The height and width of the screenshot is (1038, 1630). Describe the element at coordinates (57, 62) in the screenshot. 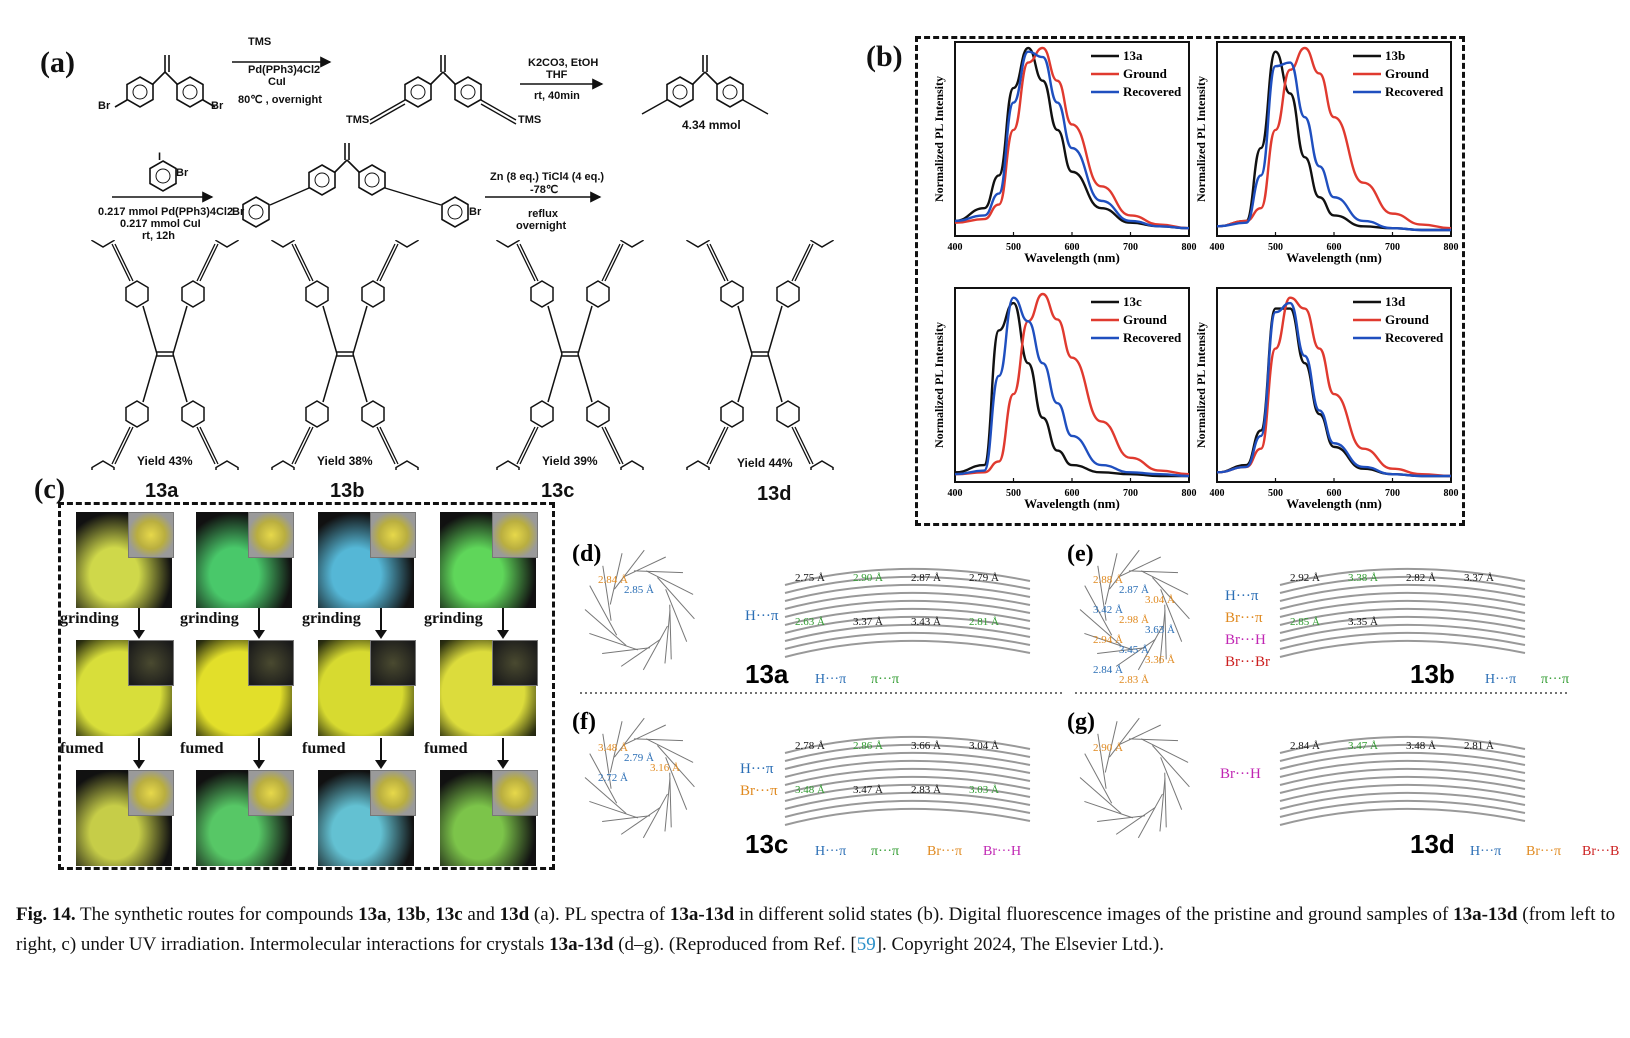

I see `panel-a-label: (a)` at that location.